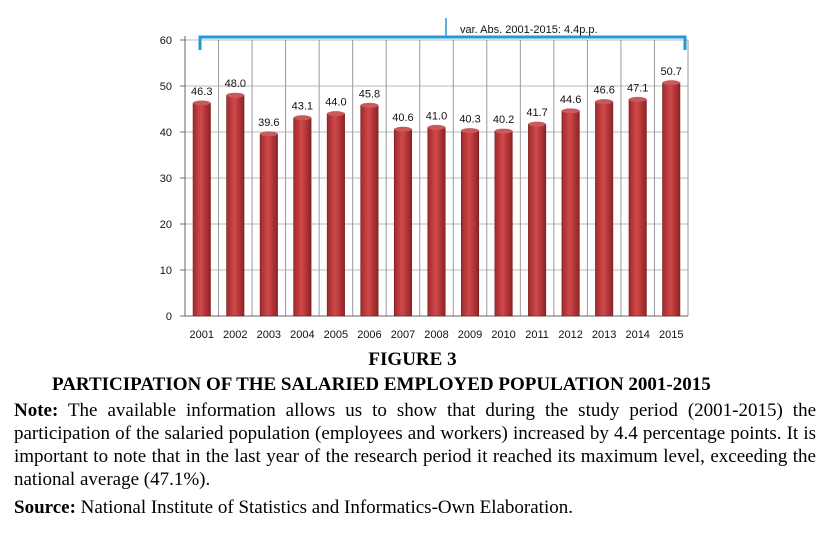 The height and width of the screenshot is (535, 825). I want to click on data-label: 40.2, so click(503, 120).